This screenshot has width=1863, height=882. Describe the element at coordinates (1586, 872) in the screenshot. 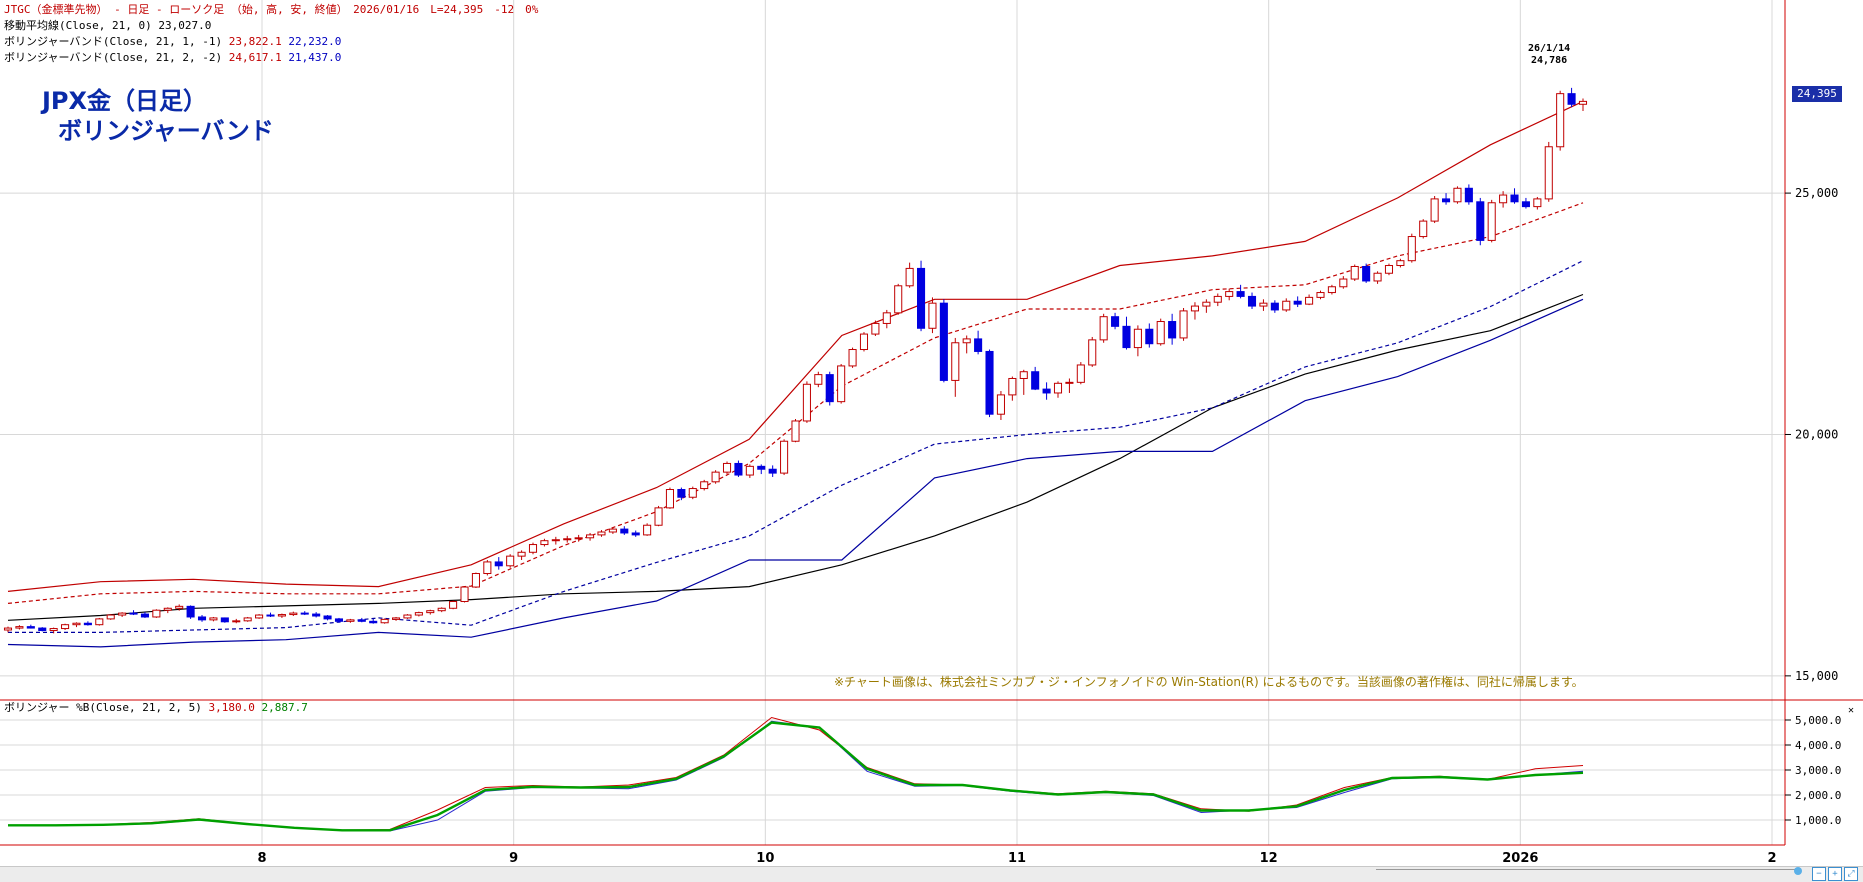

I see `scroll-track` at that location.